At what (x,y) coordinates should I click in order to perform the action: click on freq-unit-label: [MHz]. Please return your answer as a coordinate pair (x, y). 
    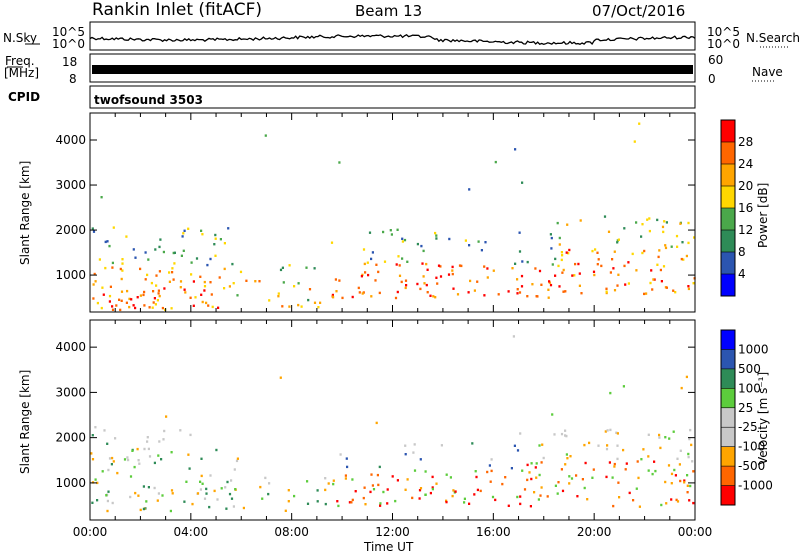
    Looking at the image, I should click on (22, 73).